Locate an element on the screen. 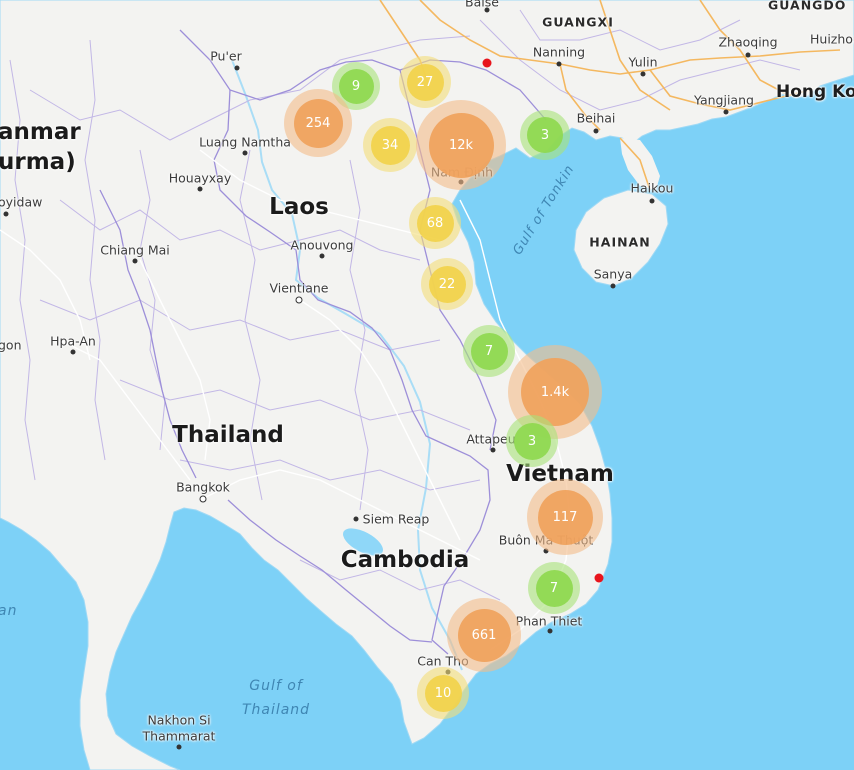 The width and height of the screenshot is (854, 770). cluster-marker: 27 is located at coordinates (425, 82).